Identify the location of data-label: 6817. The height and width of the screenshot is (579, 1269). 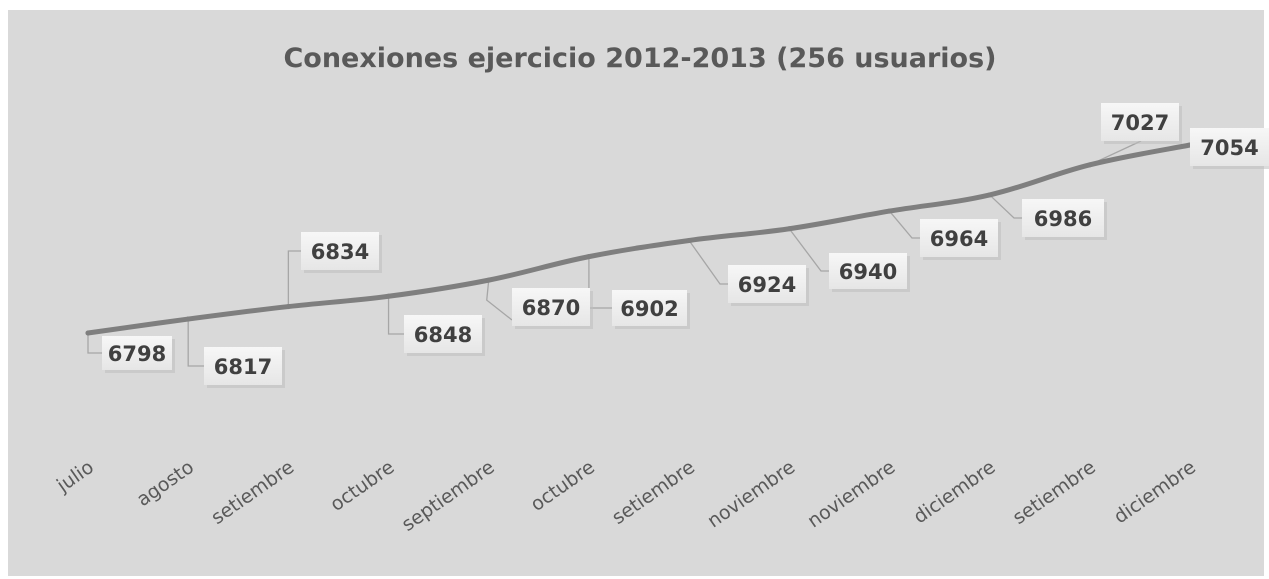
(244, 367).